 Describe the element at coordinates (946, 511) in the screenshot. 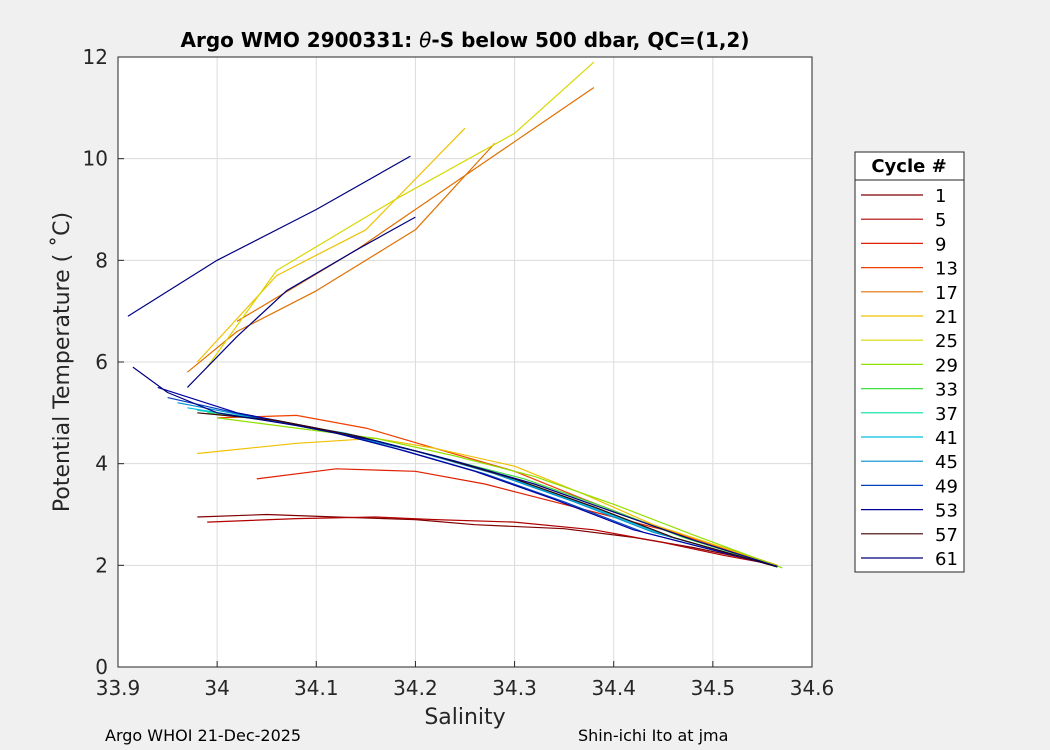

I see `legend-label: 53` at that location.